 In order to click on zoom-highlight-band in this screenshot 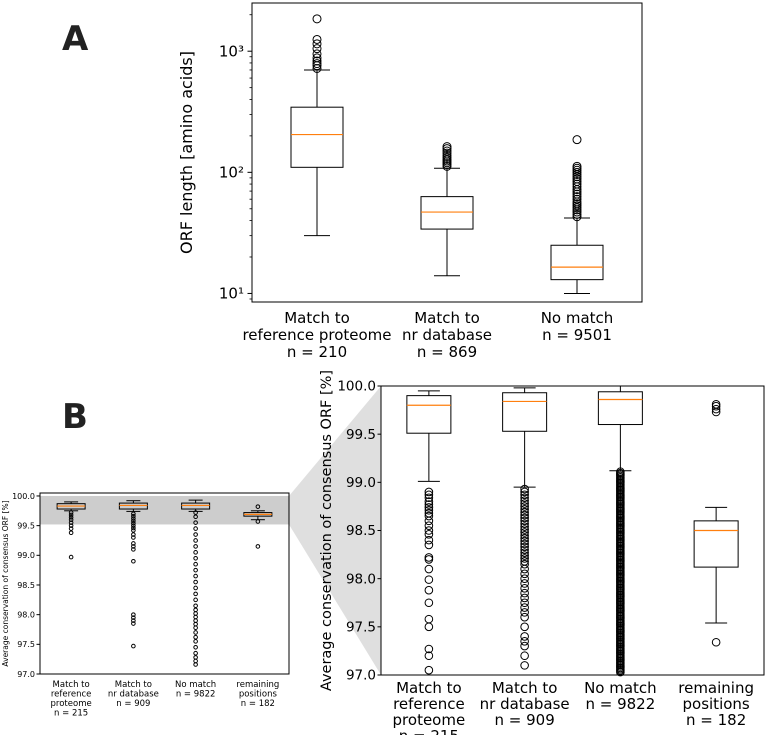, I will do `click(164, 510)`.